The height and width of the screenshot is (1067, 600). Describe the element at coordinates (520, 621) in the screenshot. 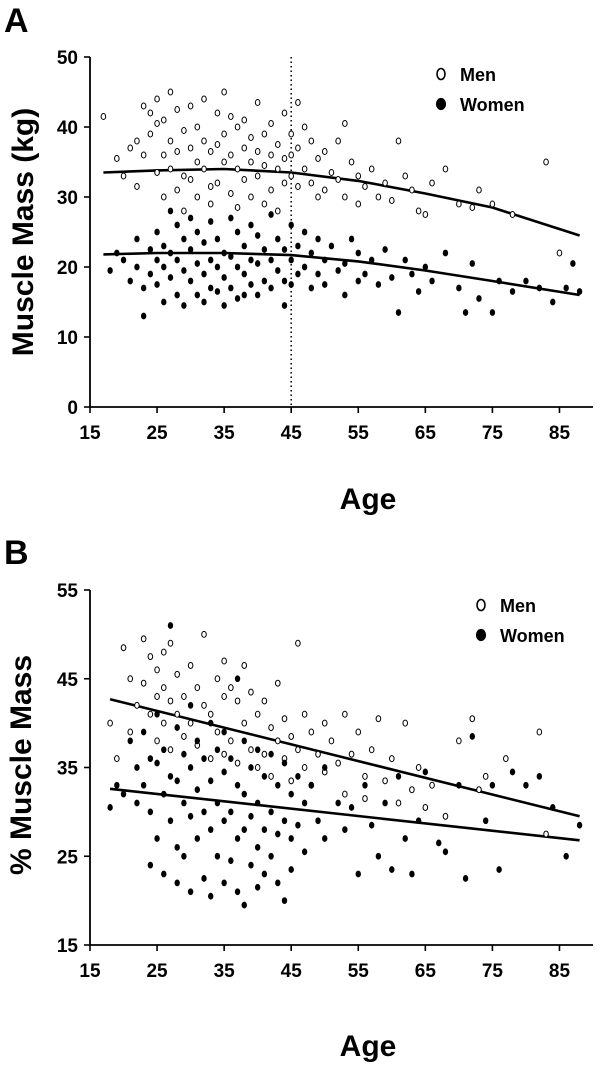

I see `panel-b-legend: Men Women` at that location.